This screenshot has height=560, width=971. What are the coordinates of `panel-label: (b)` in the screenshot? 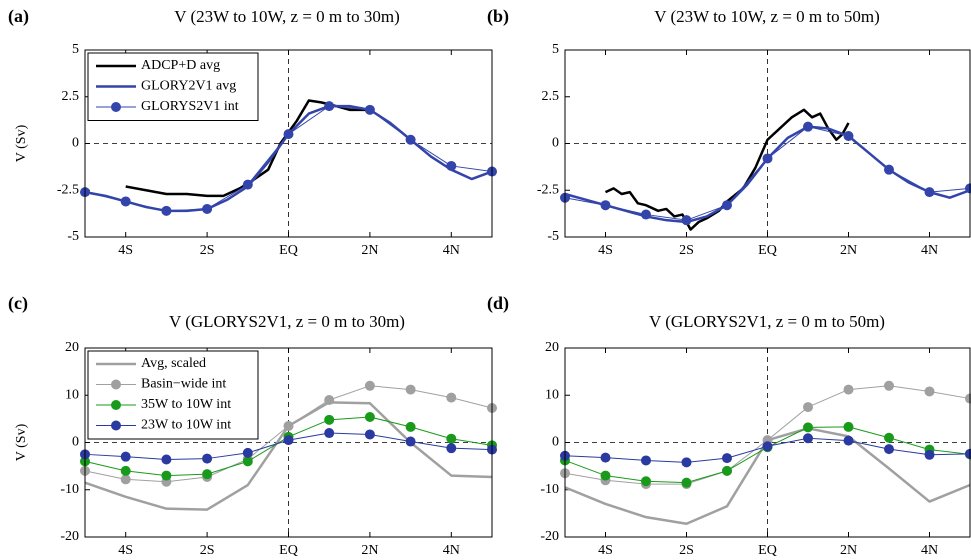 It's located at (498, 16).